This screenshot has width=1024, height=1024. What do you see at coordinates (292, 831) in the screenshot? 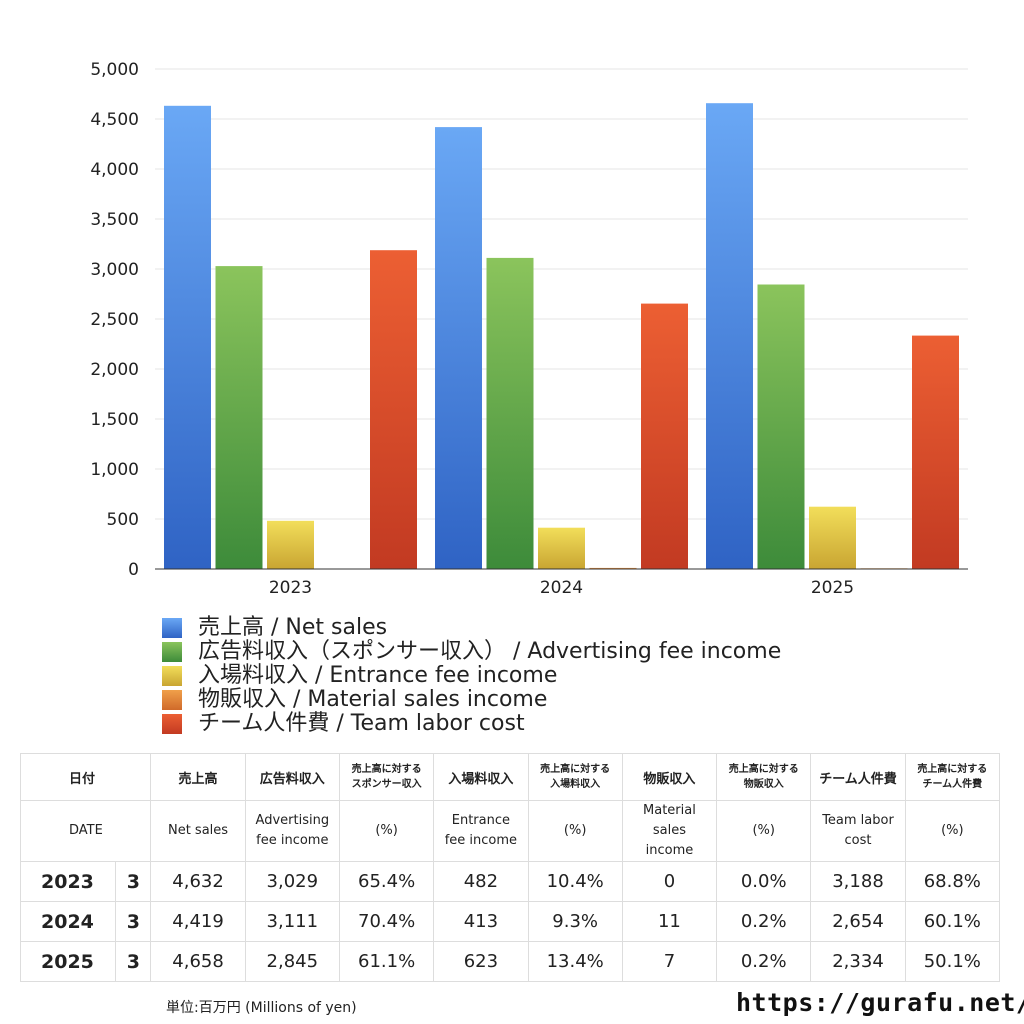
I see `header-adv-en: Advertising fee income` at bounding box center [292, 831].